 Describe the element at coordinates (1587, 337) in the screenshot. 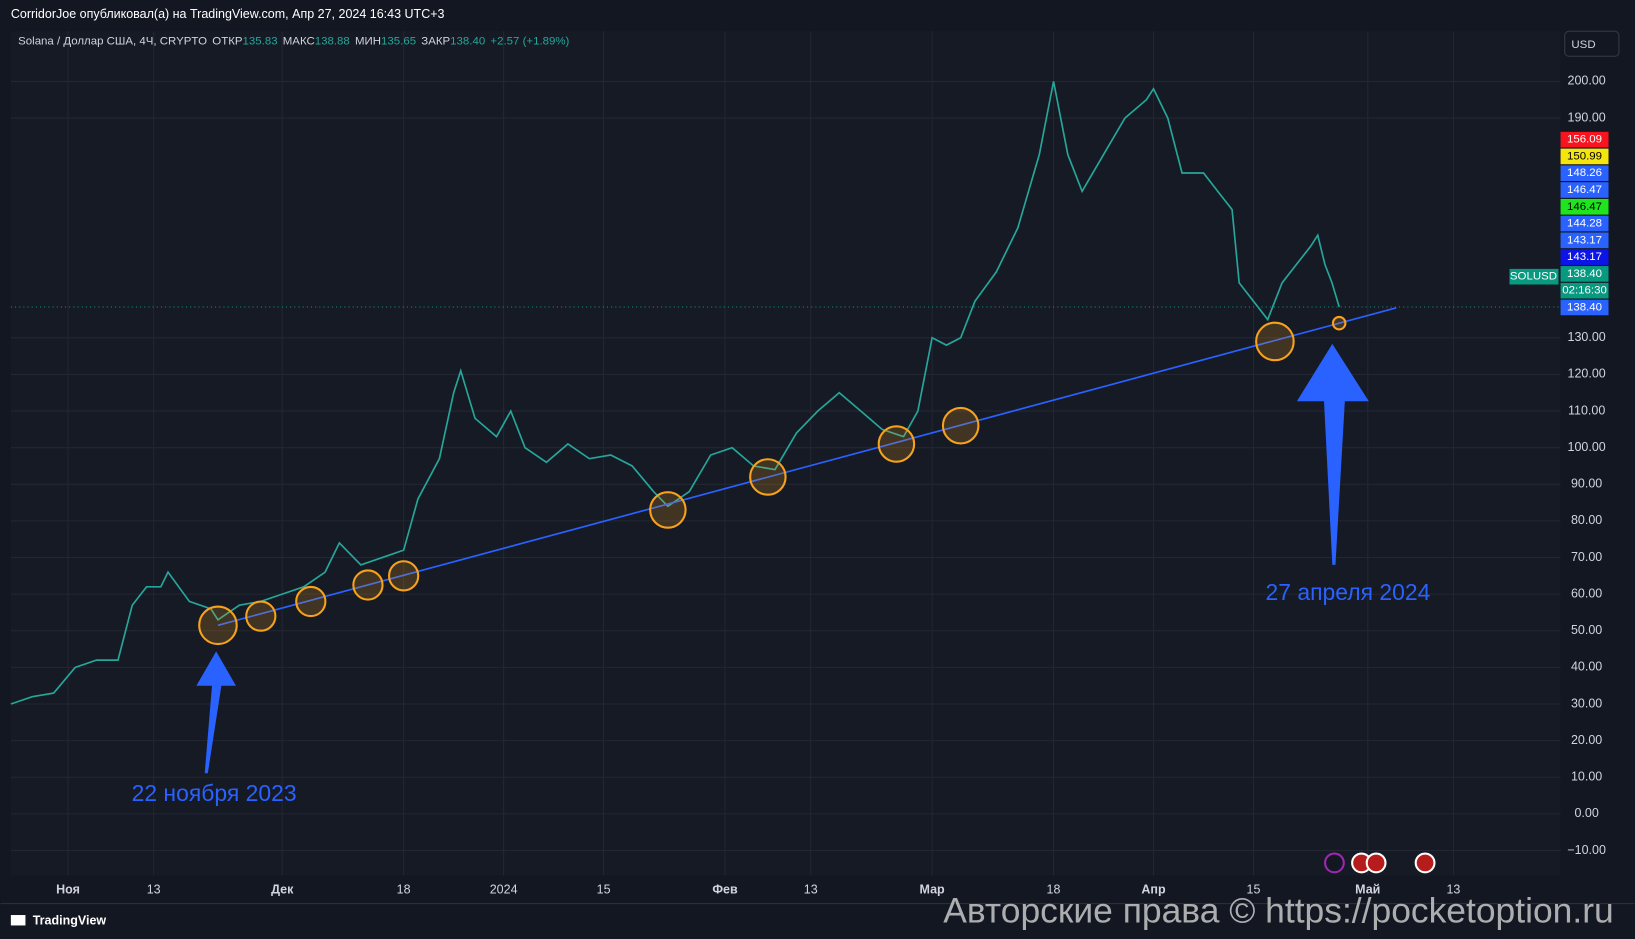

I see `y-tick-label: 130.00` at that location.